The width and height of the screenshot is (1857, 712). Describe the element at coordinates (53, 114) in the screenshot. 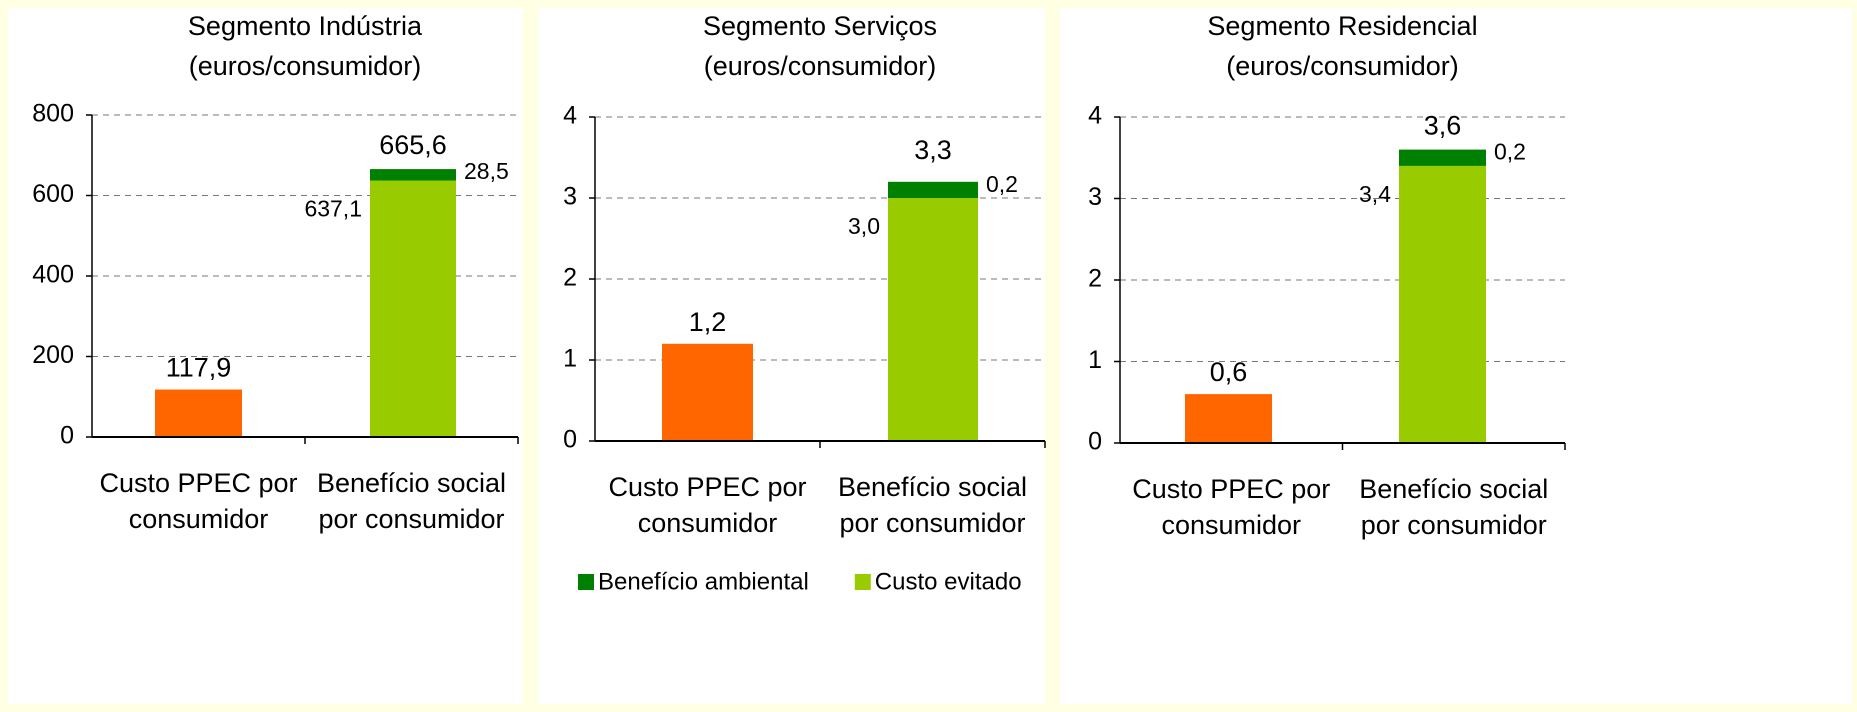

I see `y-tick-label: 800` at that location.